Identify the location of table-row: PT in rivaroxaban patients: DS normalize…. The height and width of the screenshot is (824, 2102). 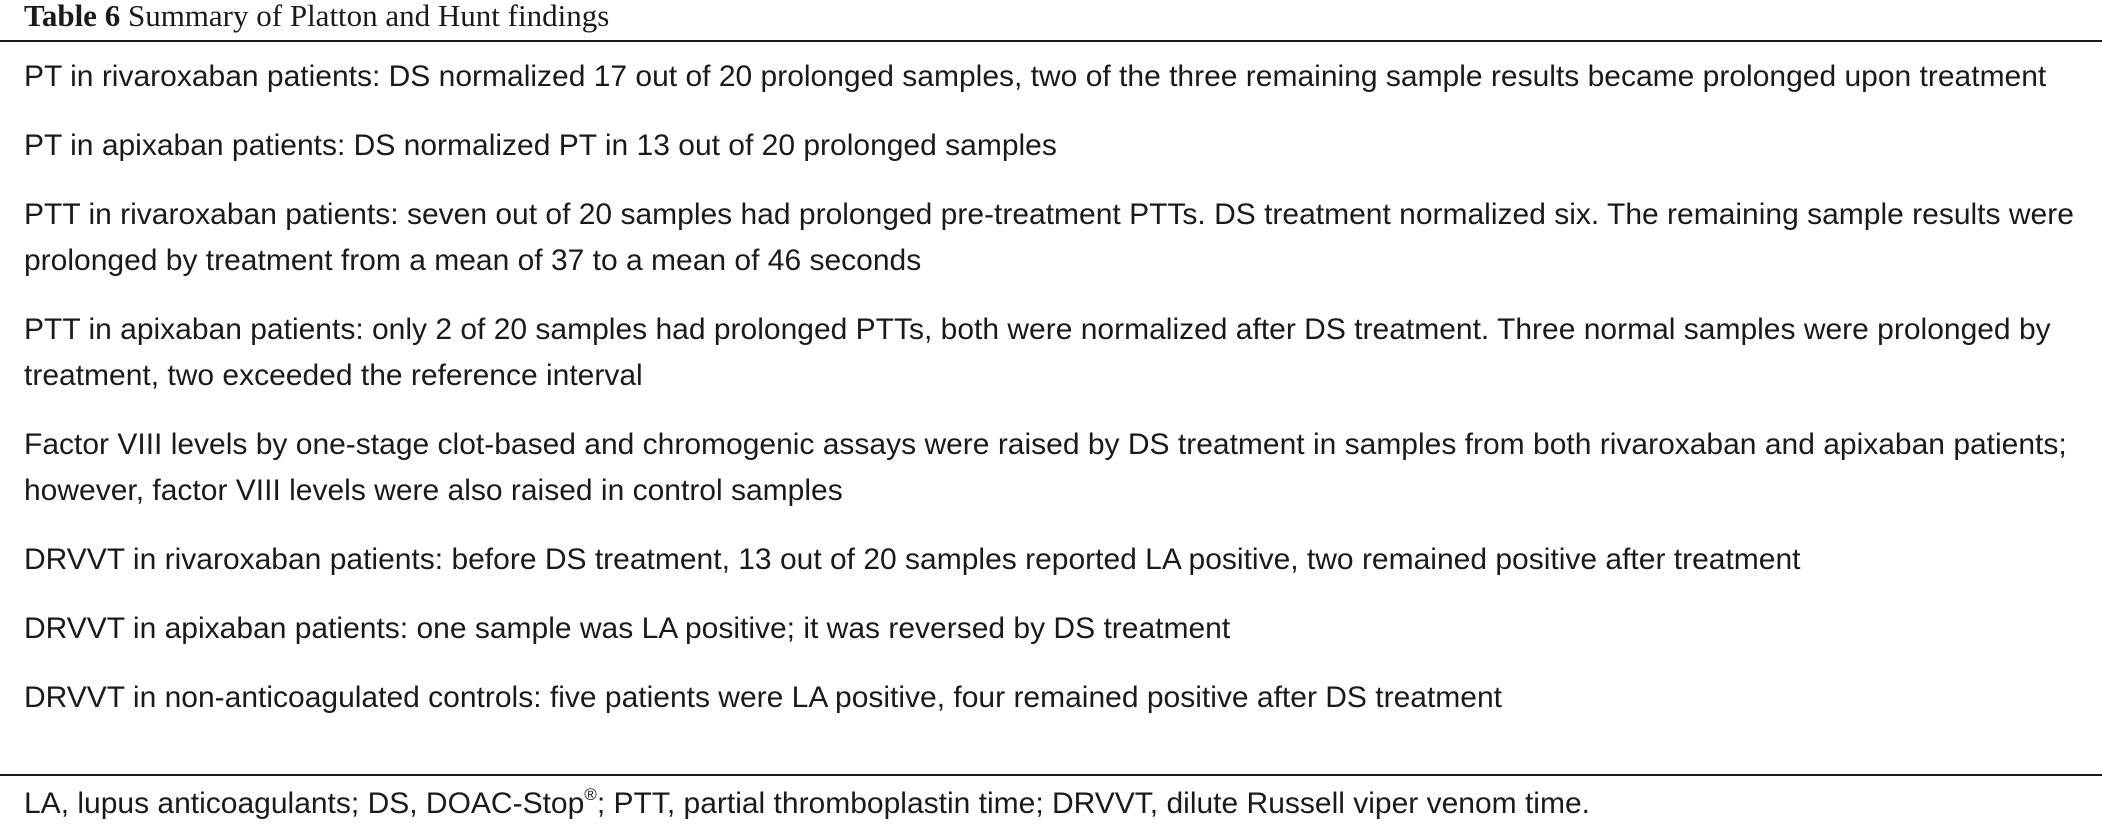
(1035, 76).